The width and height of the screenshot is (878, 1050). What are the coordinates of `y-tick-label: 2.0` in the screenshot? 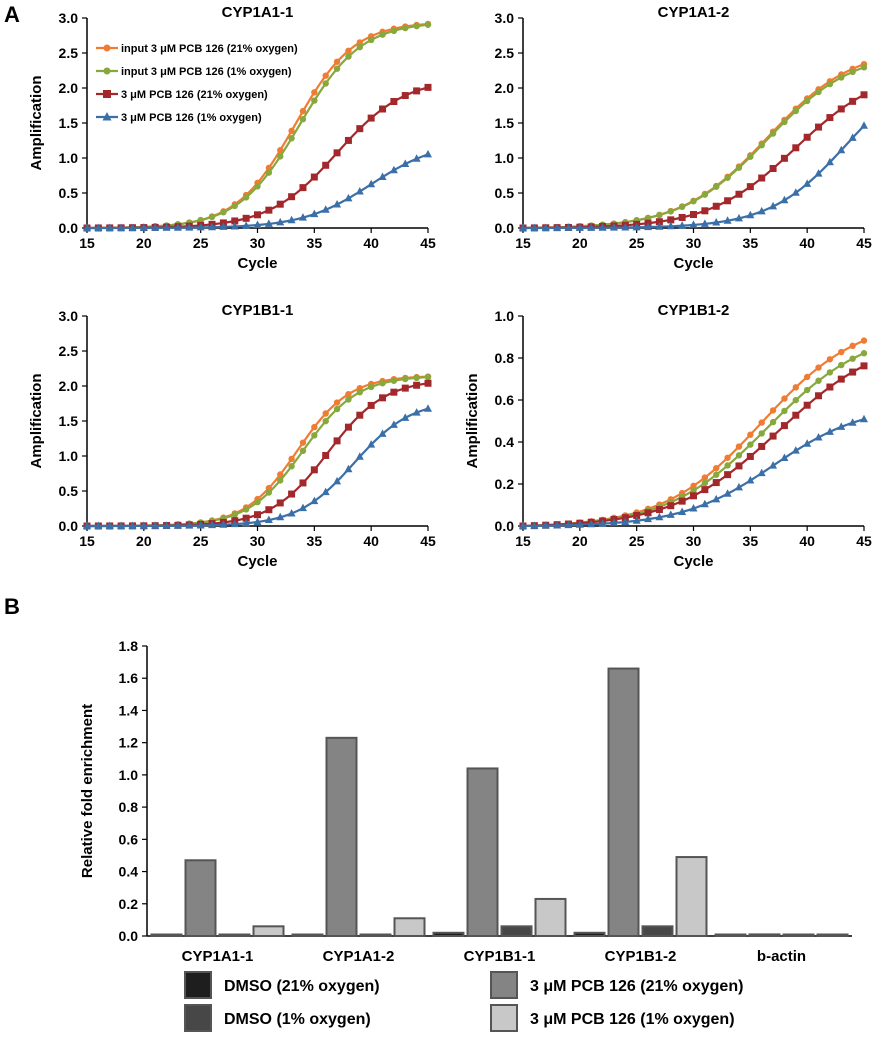 It's located at (505, 88).